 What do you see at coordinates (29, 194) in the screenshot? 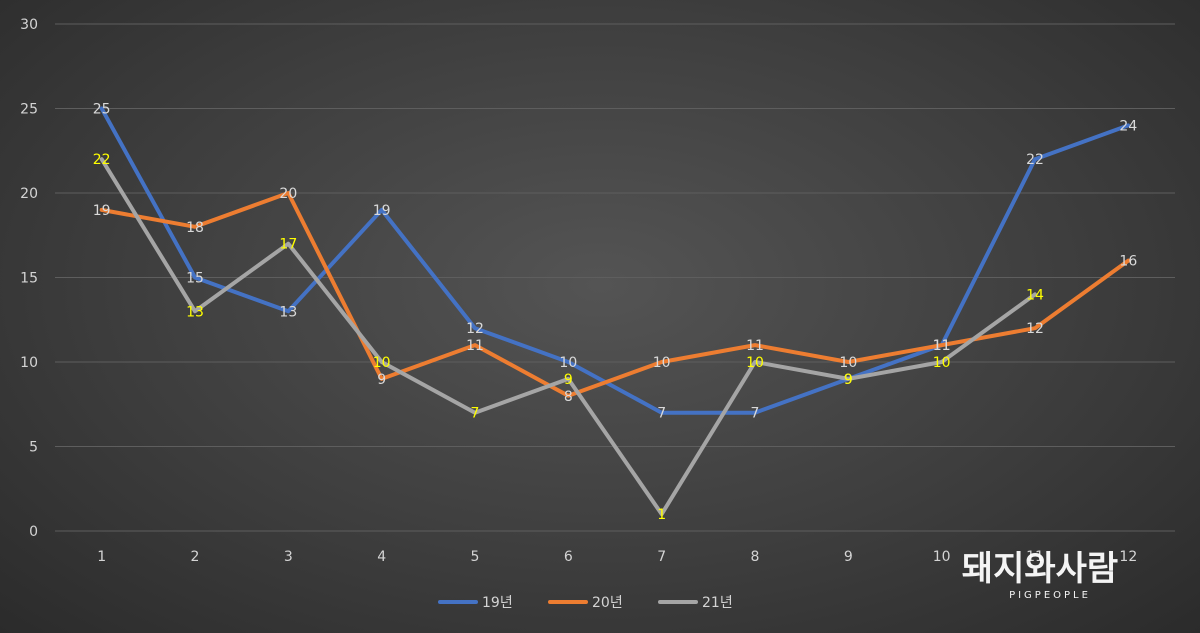
I see `y-tick-label: 20` at bounding box center [29, 194].